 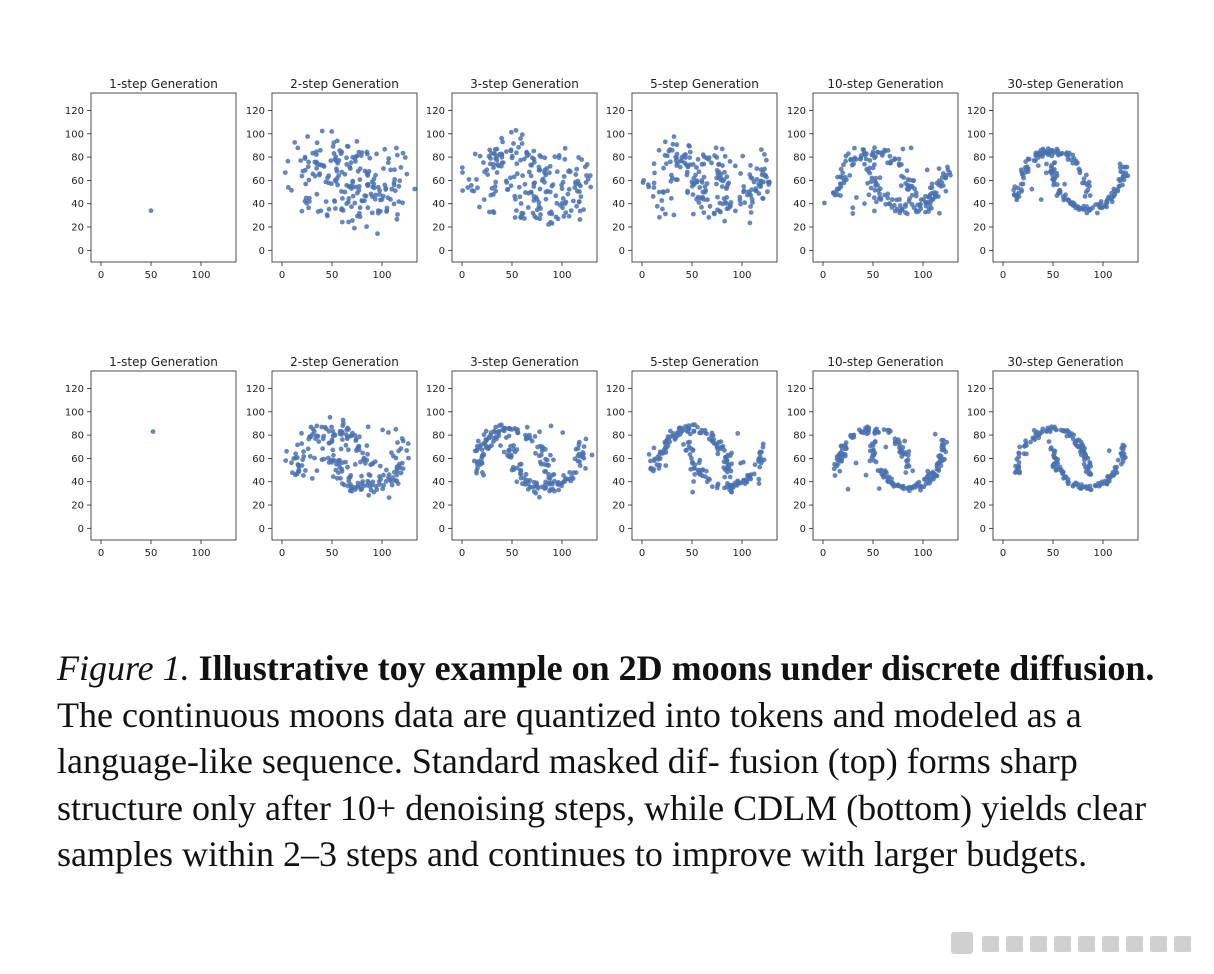 I want to click on plot-title: 2-step Generation, so click(x=344, y=362).